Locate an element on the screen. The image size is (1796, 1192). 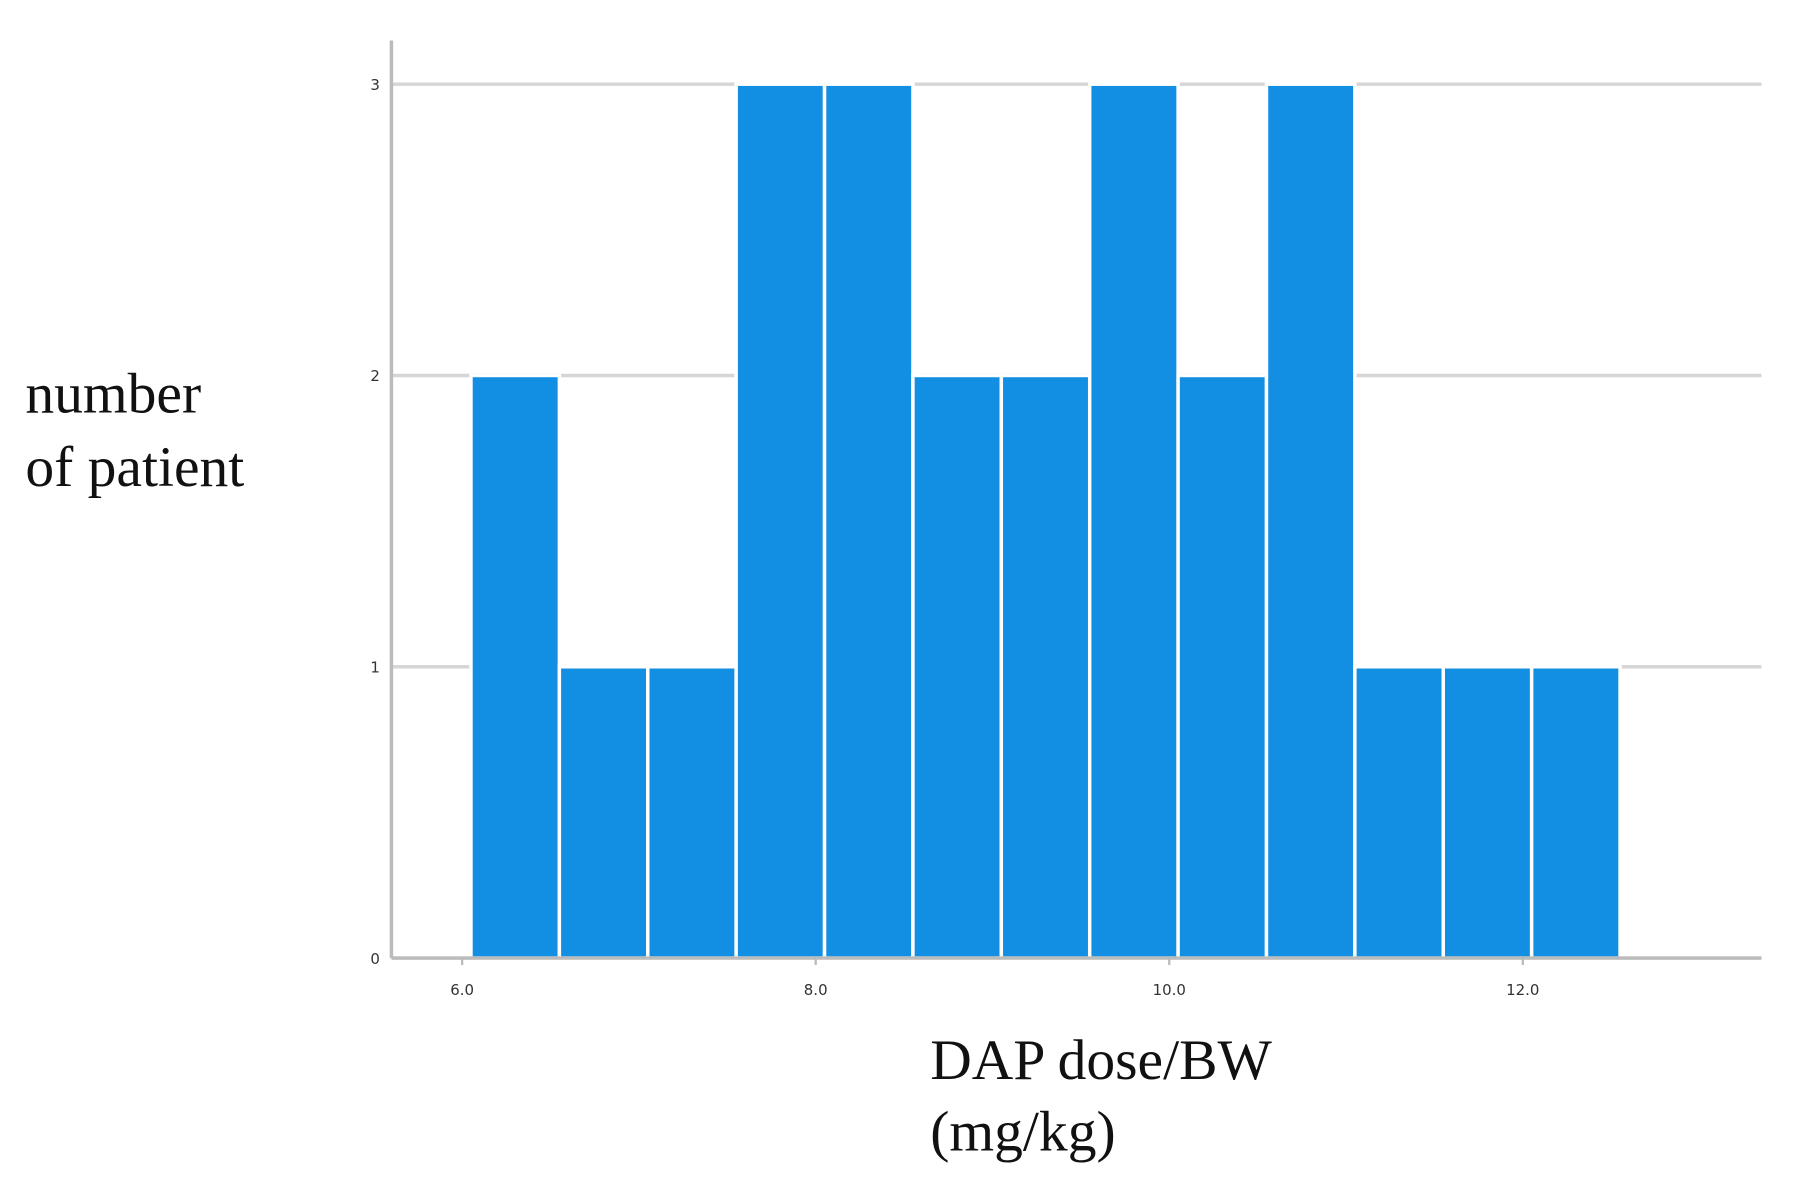
x-tick-label: 8.0 is located at coordinates (816, 990).